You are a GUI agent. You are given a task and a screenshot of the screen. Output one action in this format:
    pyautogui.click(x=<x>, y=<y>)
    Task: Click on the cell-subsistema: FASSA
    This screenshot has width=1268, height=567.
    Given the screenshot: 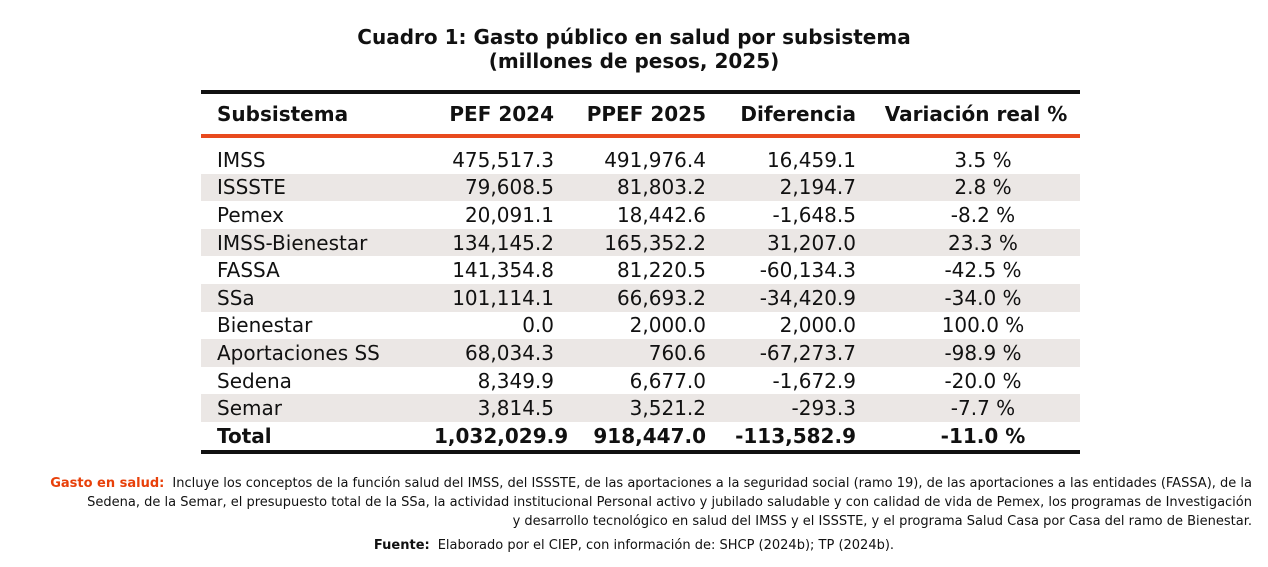 What is the action you would take?
    pyautogui.click(x=248, y=270)
    